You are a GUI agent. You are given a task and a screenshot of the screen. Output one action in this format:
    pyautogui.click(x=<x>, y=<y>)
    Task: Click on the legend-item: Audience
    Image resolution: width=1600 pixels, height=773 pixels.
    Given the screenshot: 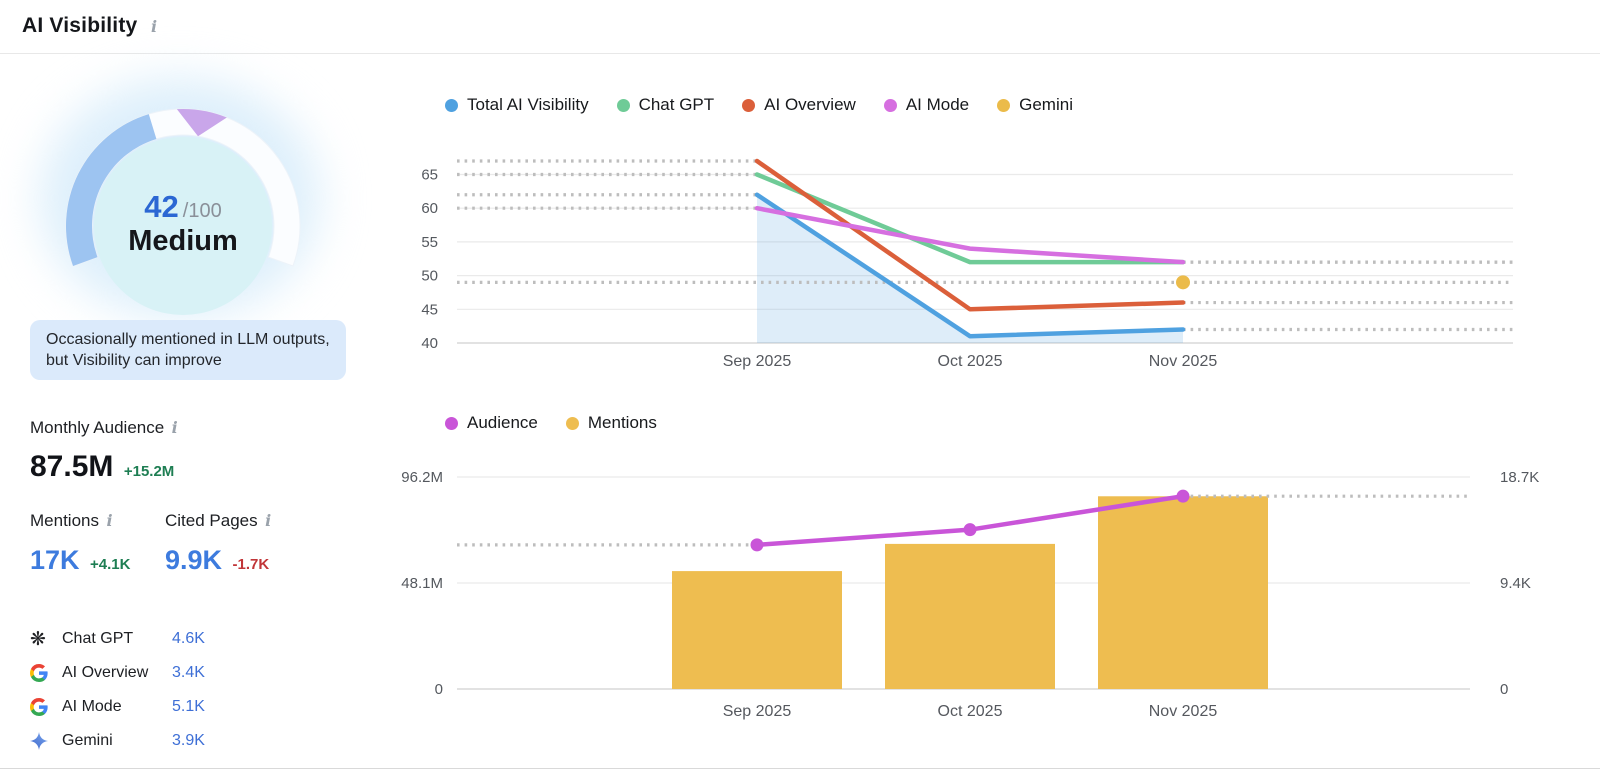 What is the action you would take?
    pyautogui.click(x=491, y=423)
    